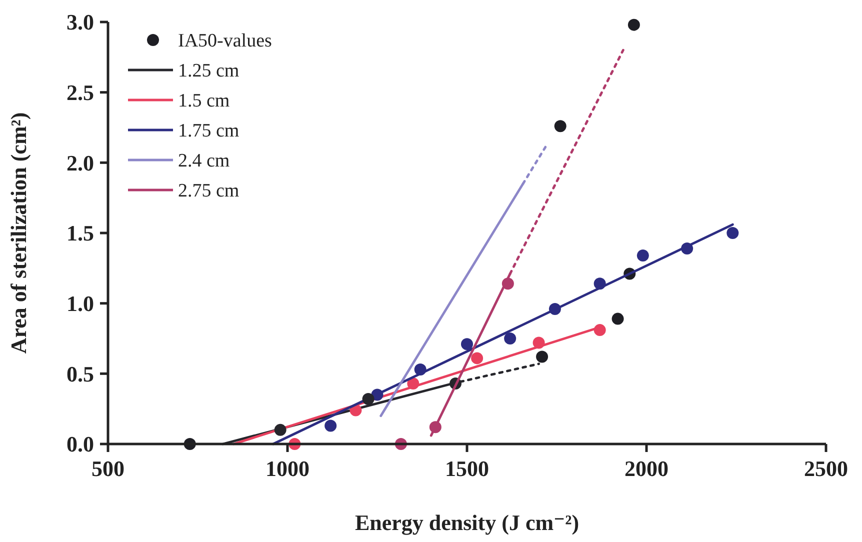 The height and width of the screenshot is (542, 862). Describe the element at coordinates (646, 468) in the screenshot. I see `x-tick-label: 2000` at that location.